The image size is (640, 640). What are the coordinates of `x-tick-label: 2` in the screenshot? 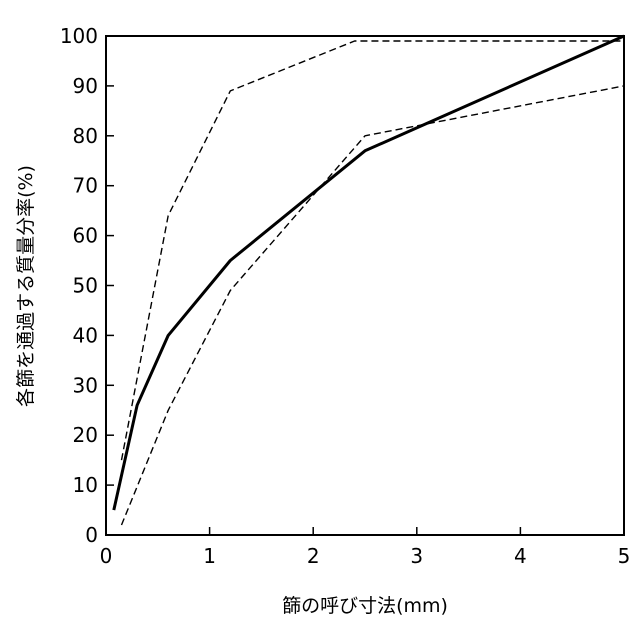 It's located at (313, 556).